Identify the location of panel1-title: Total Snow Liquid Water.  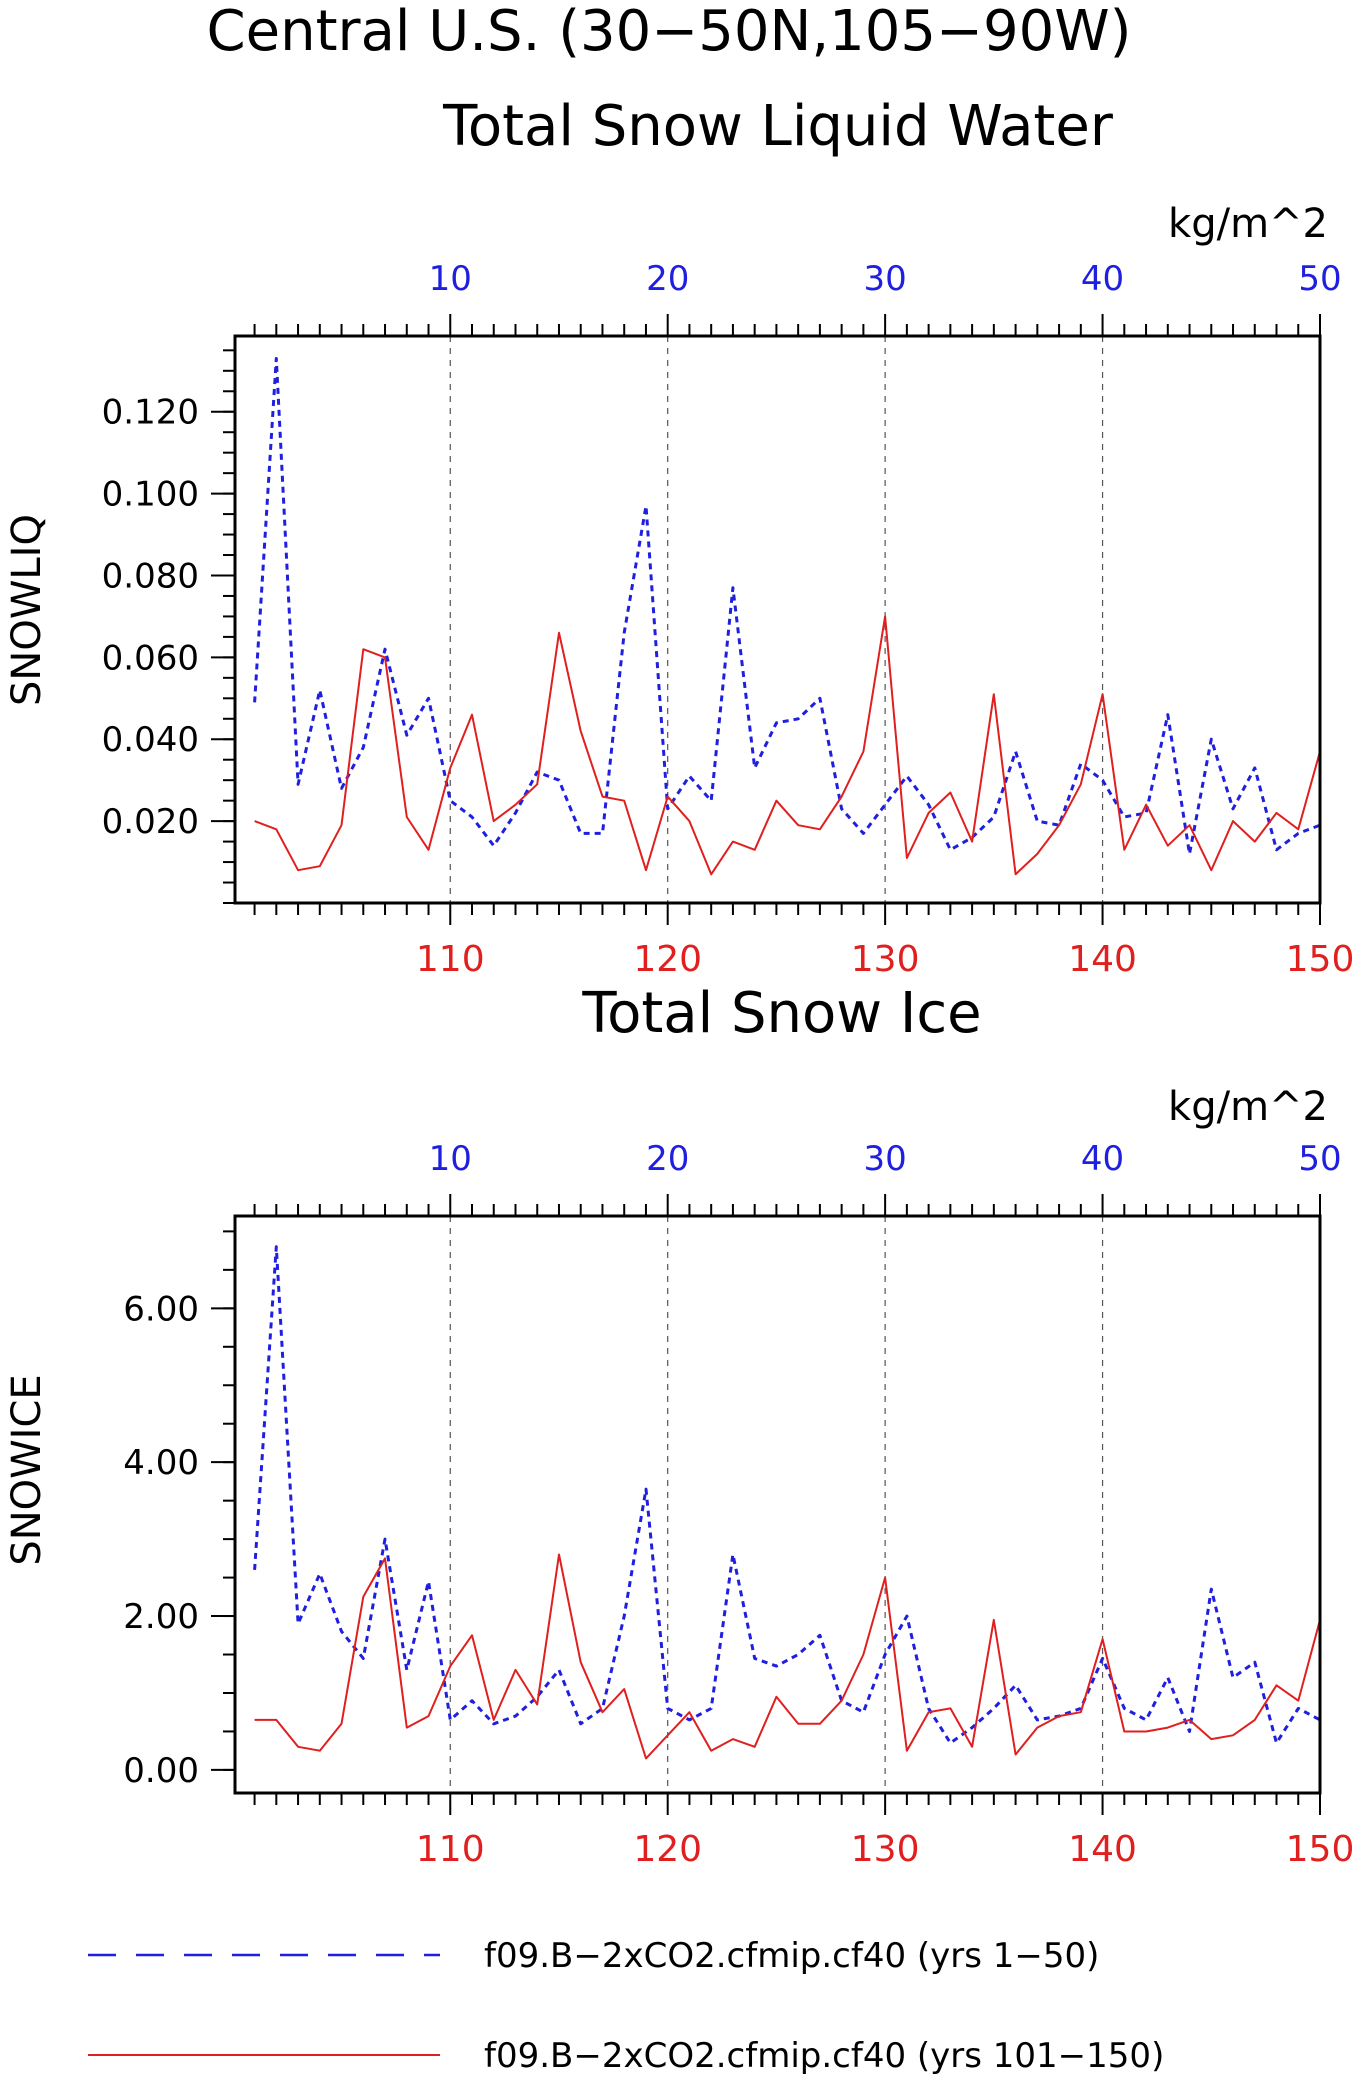
(778, 126).